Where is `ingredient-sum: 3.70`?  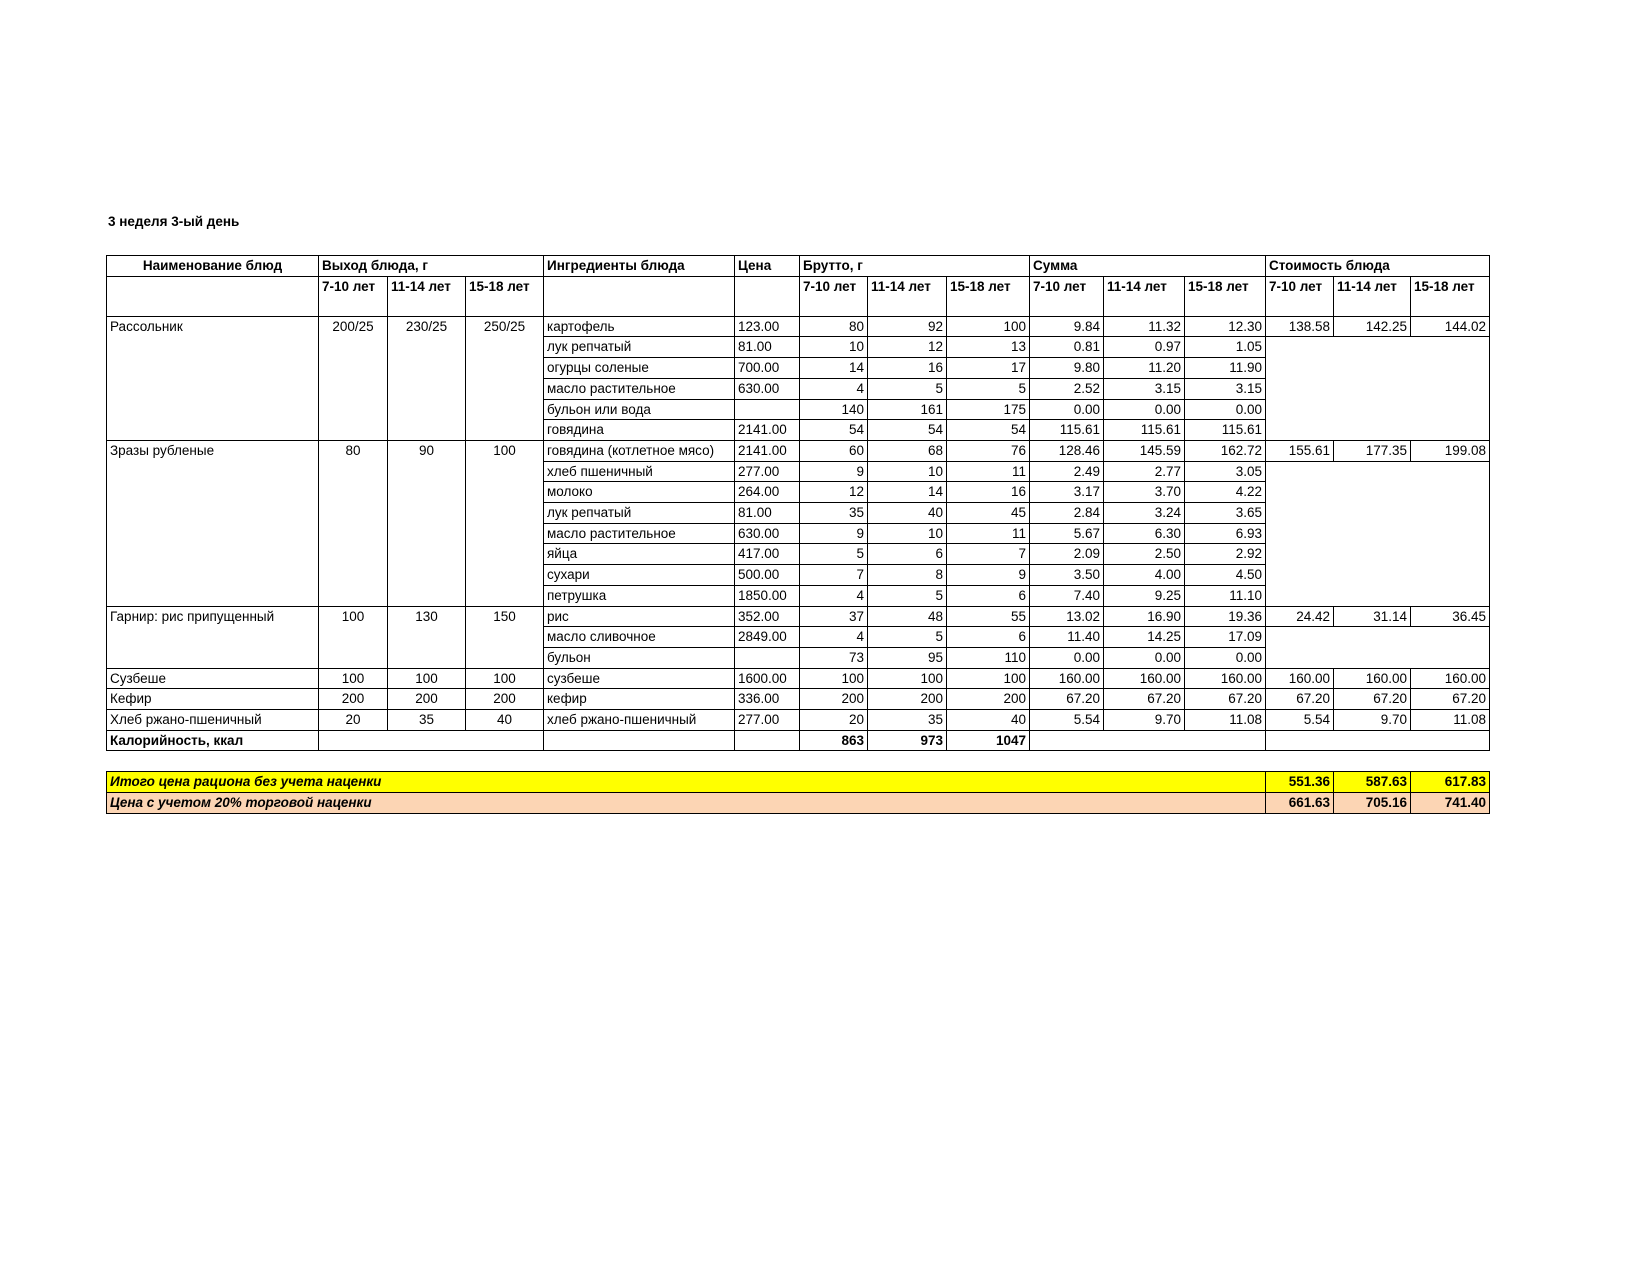
ingredient-sum: 3.70 is located at coordinates (1144, 492).